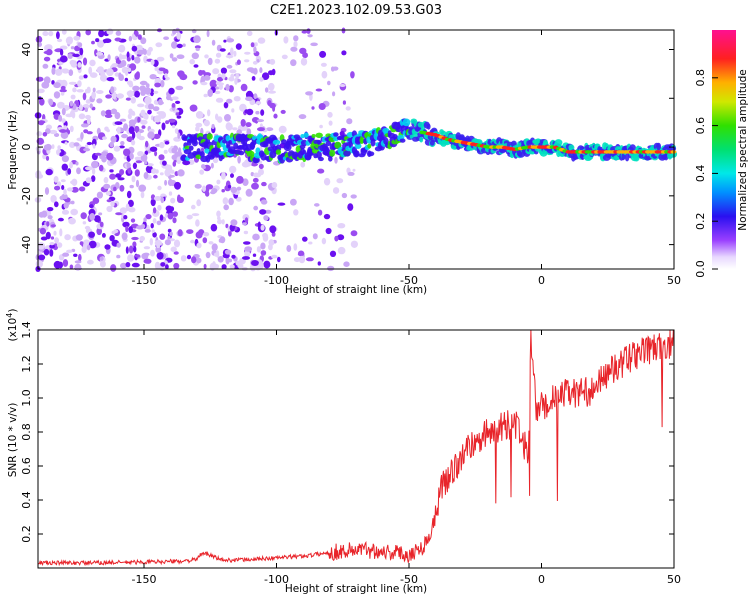 The width and height of the screenshot is (750, 600). Describe the element at coordinates (706, 173) in the screenshot. I see `colorbar-ticks: 0.0 0.2 0.4 0.6 0.8` at that location.